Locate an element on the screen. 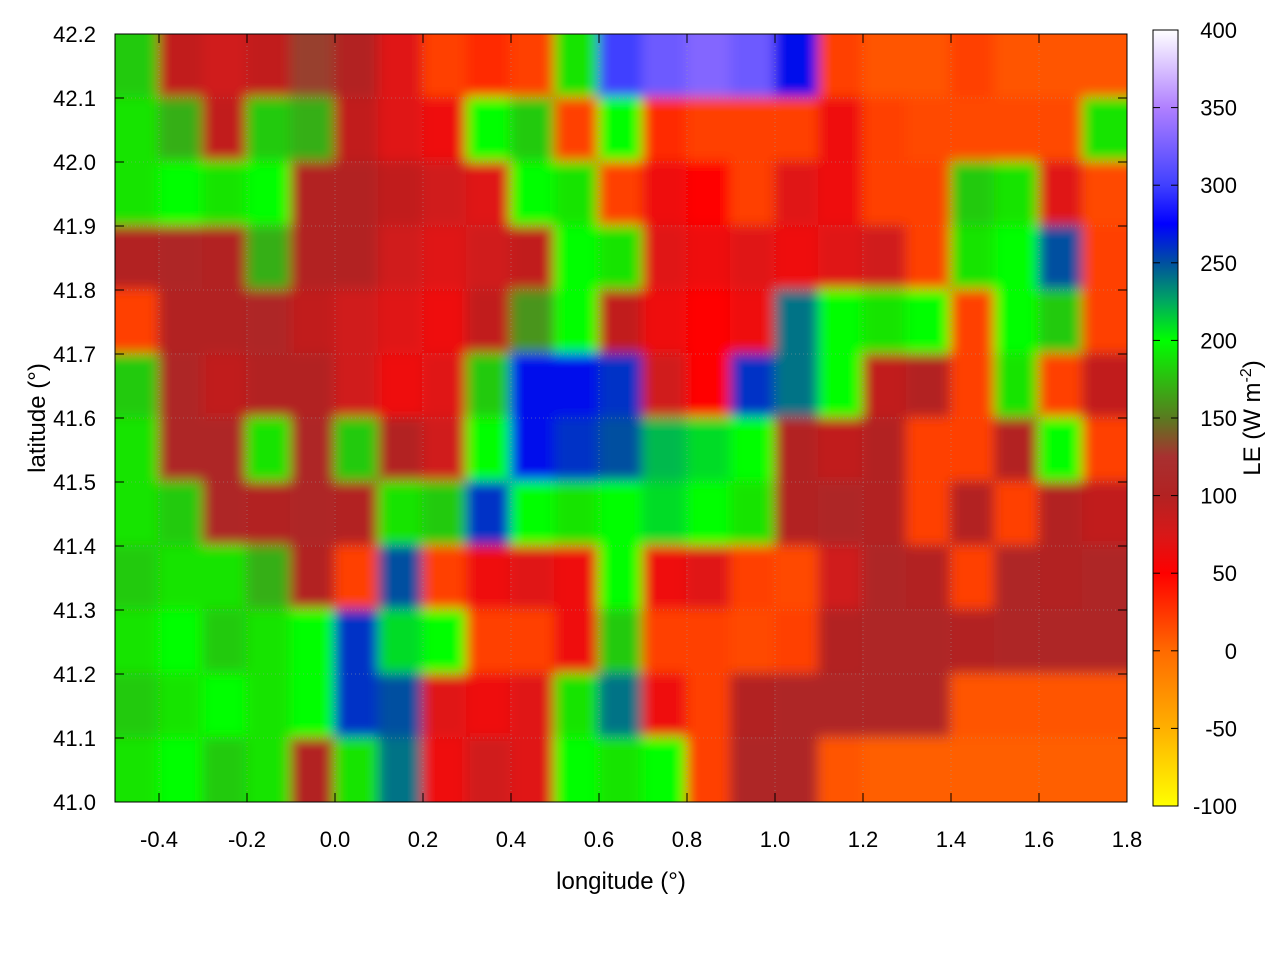  y-tick-label: 41.0 is located at coordinates (74, 802).